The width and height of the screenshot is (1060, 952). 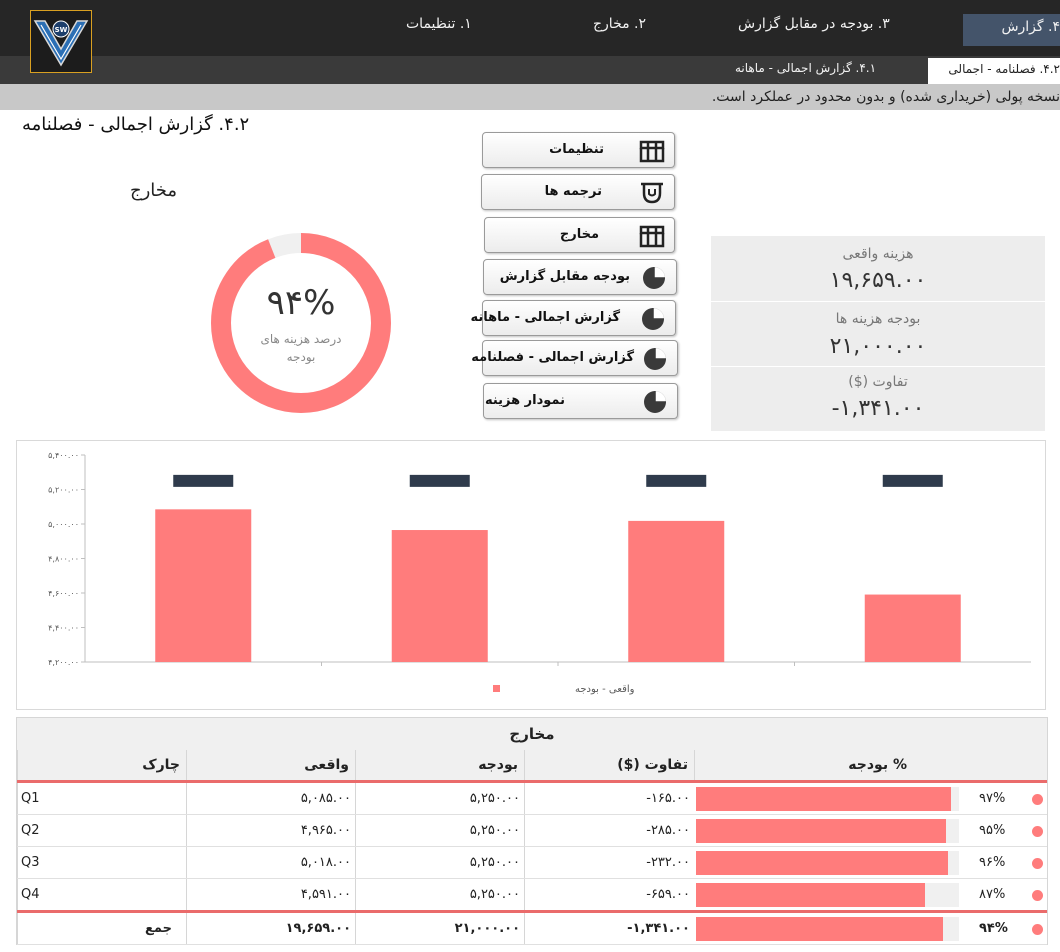 What do you see at coordinates (573, 191) in the screenshot?
I see `translations-button-label: ترجمه ها` at bounding box center [573, 191].